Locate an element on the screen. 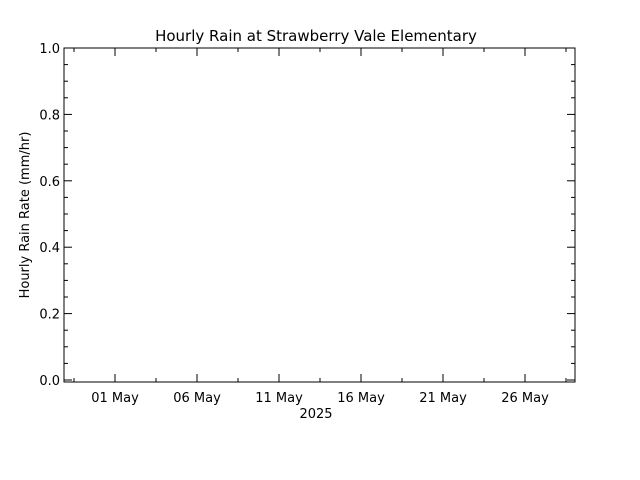 The image size is (640, 480). x-tick-label: 16 May is located at coordinates (361, 398).